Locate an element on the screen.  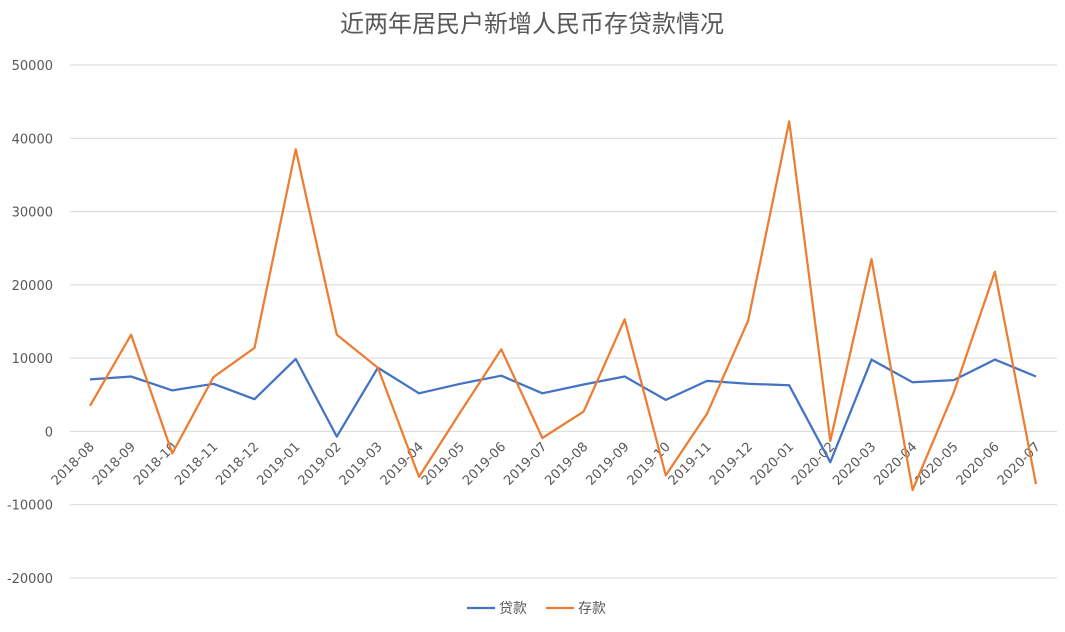
y-tick-label: 50000 is located at coordinates (32, 66).